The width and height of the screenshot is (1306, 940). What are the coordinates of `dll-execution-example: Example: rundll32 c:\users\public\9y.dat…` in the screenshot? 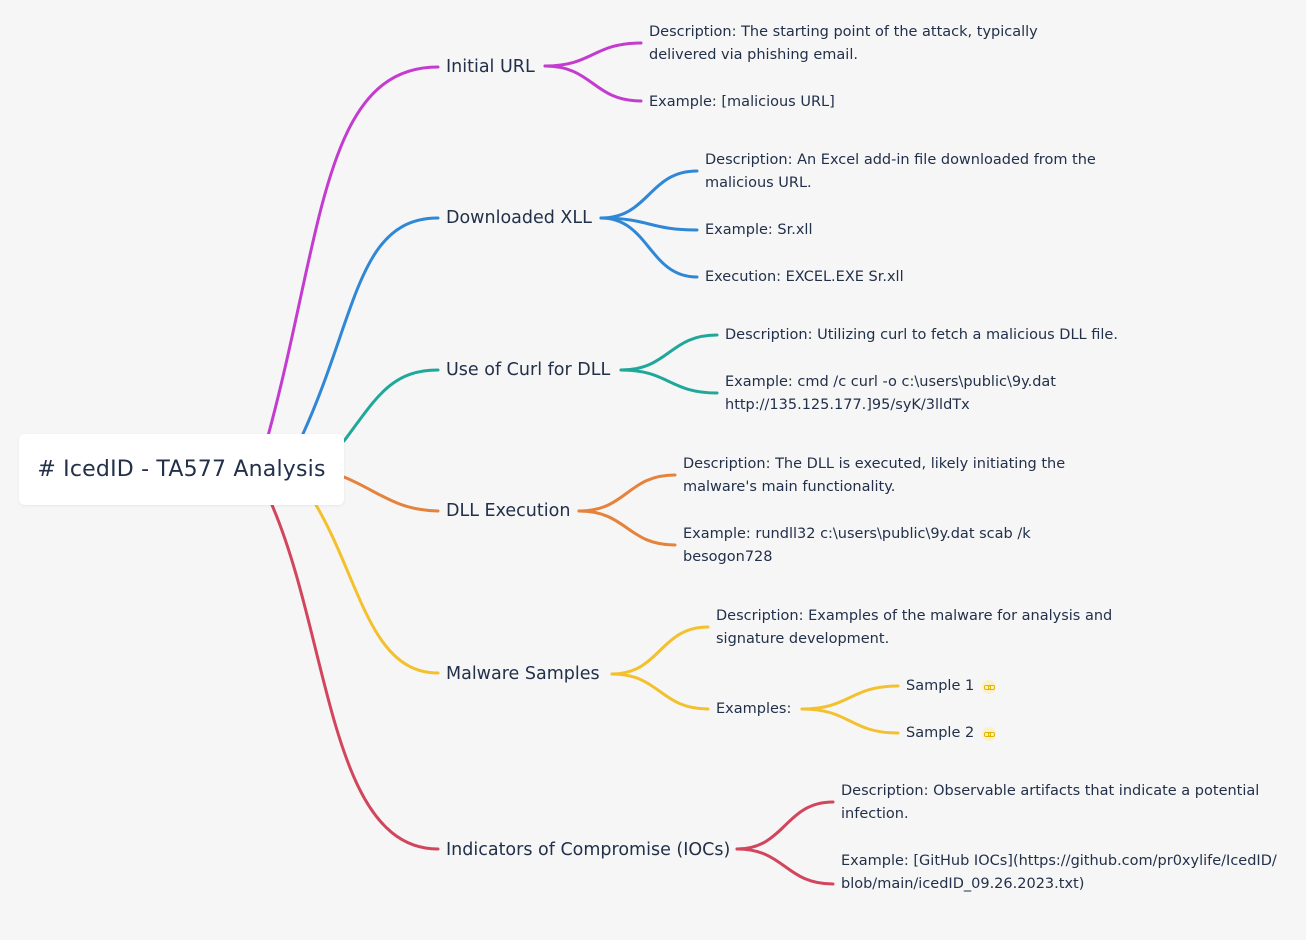 It's located at (857, 545).